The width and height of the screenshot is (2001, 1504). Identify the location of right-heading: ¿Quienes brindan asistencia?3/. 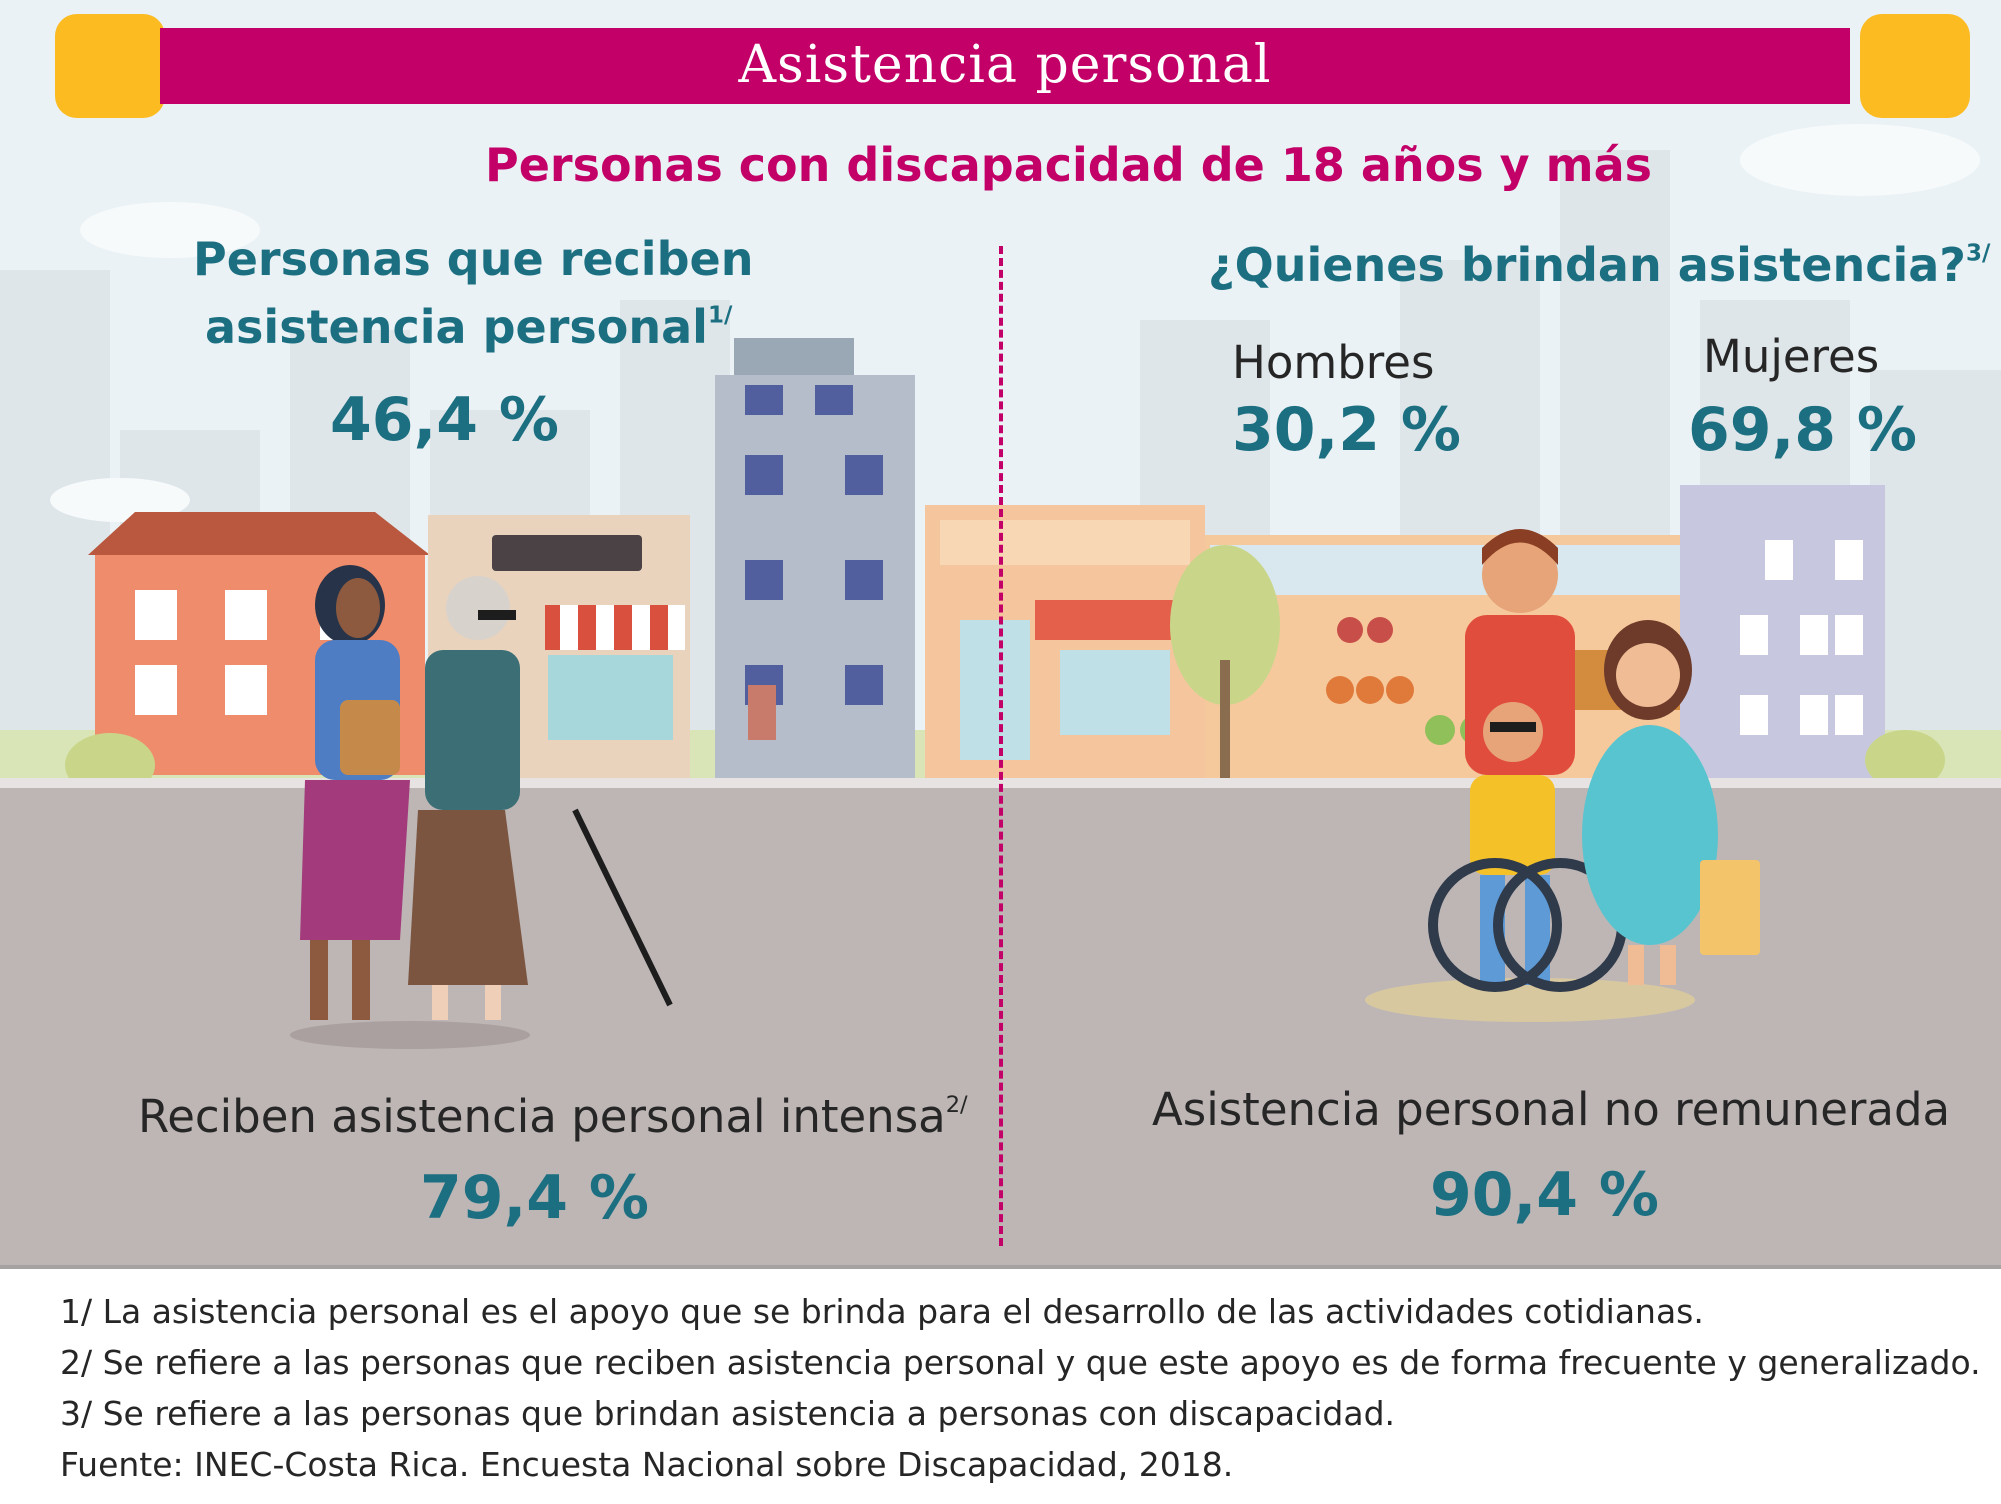
(1599, 265).